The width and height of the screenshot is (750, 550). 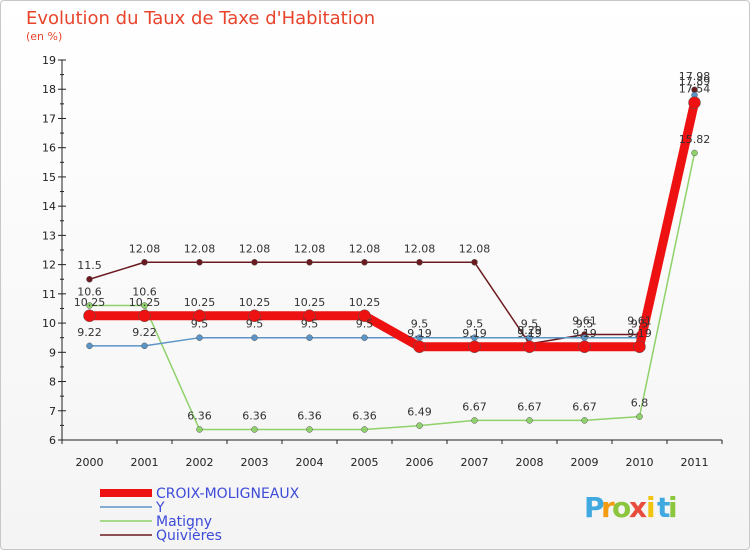 What do you see at coordinates (189, 536) in the screenshot?
I see `legend-label: Quivières` at bounding box center [189, 536].